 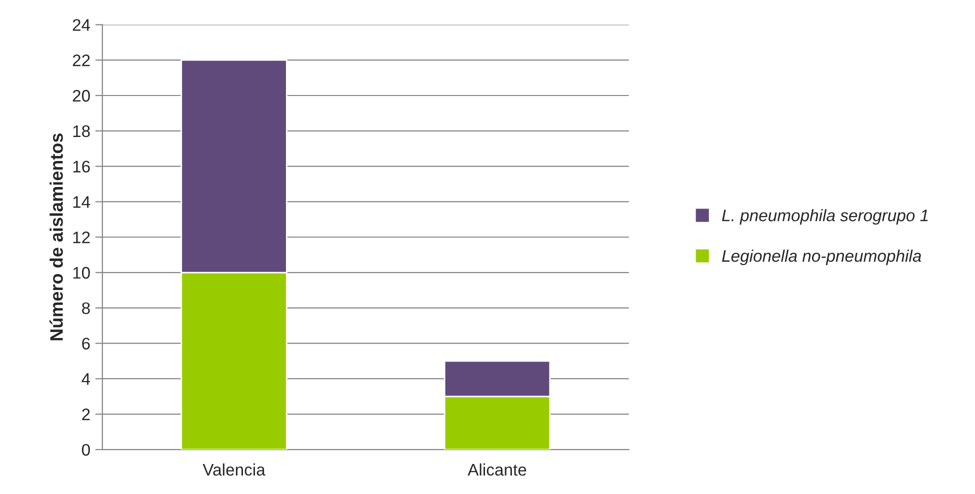 What do you see at coordinates (234, 469) in the screenshot?
I see `x-tick-label: Valencia` at bounding box center [234, 469].